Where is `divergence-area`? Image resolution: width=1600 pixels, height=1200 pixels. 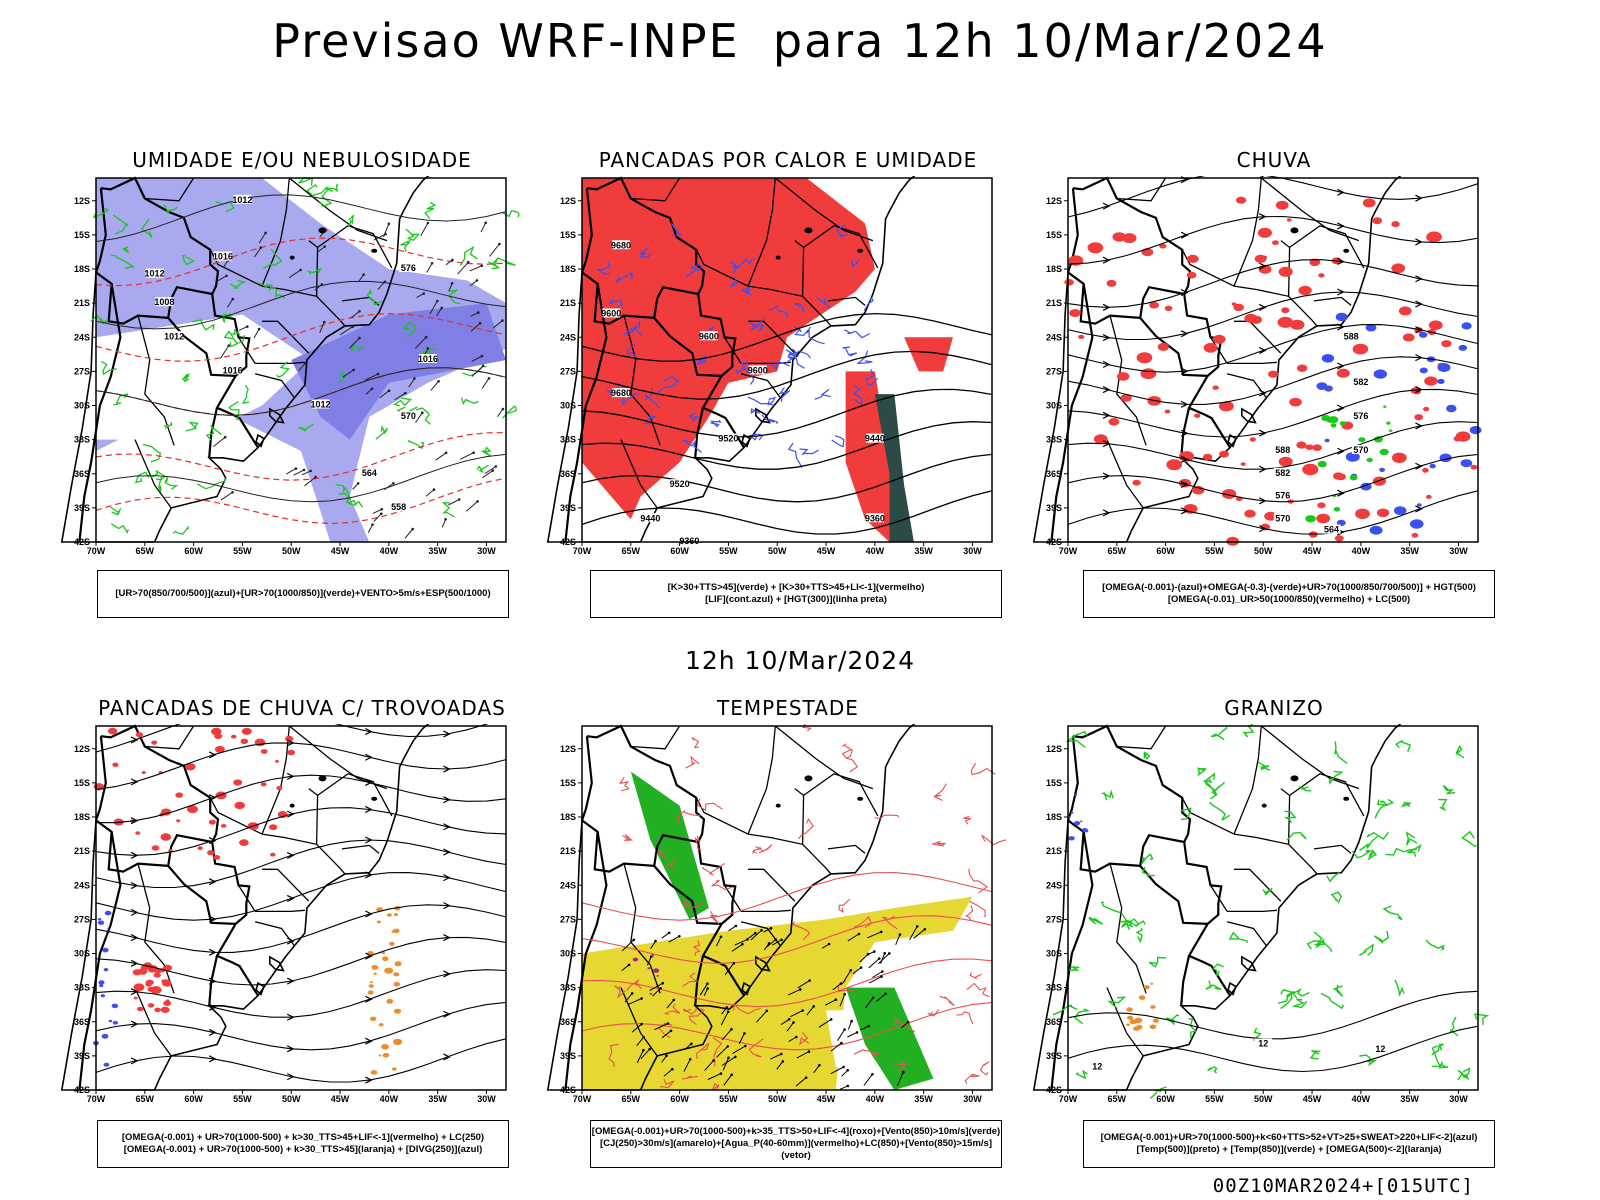
divergence-area is located at coordinates (99, 919).